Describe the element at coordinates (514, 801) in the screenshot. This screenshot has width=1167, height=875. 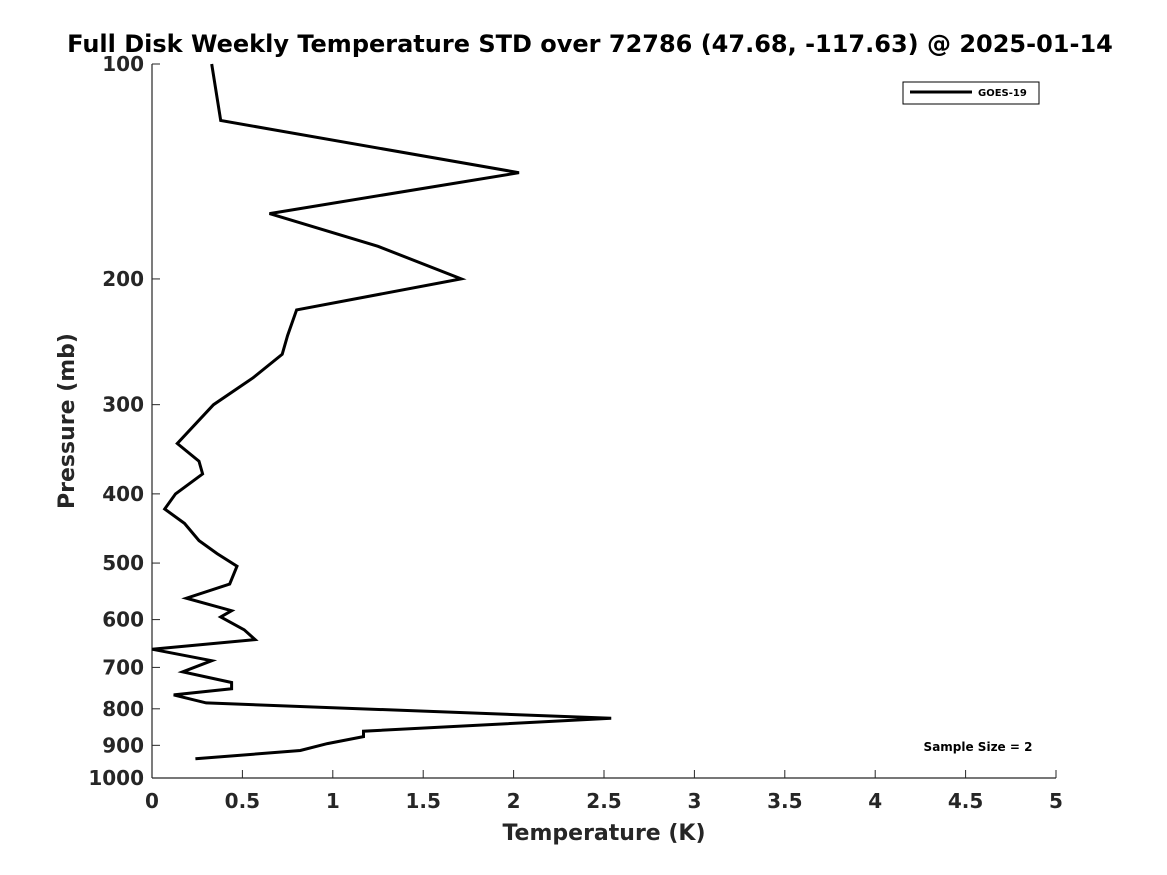
I see `x-tick-label: 2` at that location.